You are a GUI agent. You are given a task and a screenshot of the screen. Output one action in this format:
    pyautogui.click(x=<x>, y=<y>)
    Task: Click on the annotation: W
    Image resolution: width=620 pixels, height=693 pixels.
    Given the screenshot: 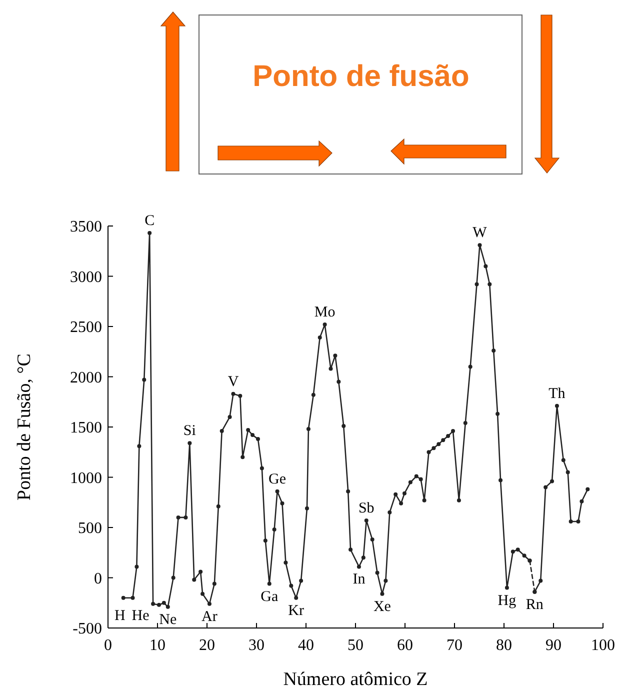 What is the action you would take?
    pyautogui.click(x=480, y=233)
    